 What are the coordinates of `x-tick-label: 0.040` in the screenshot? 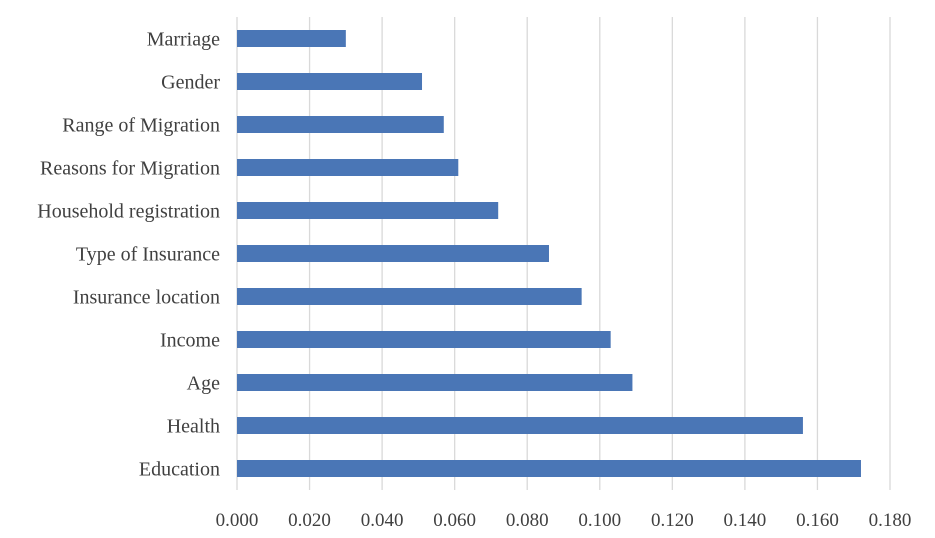 It's located at (382, 520).